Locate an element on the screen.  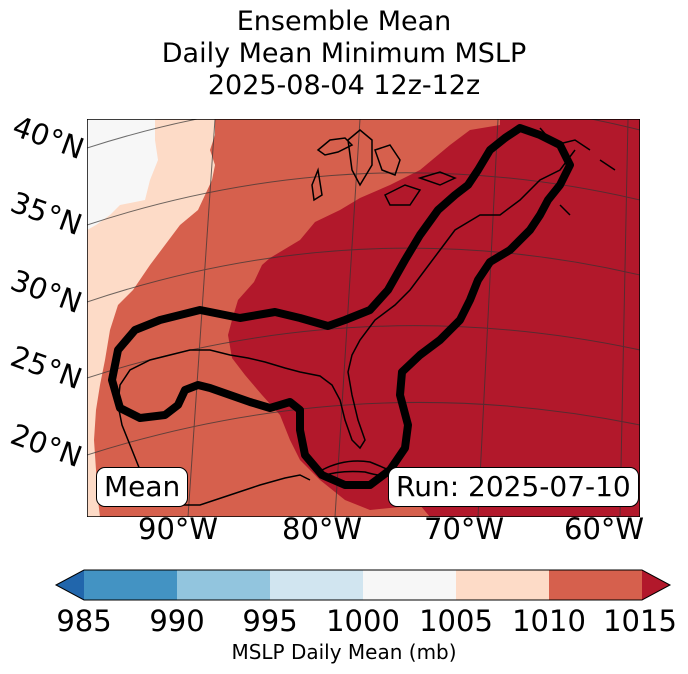
meridian-60w is located at coordinates (624, 318).